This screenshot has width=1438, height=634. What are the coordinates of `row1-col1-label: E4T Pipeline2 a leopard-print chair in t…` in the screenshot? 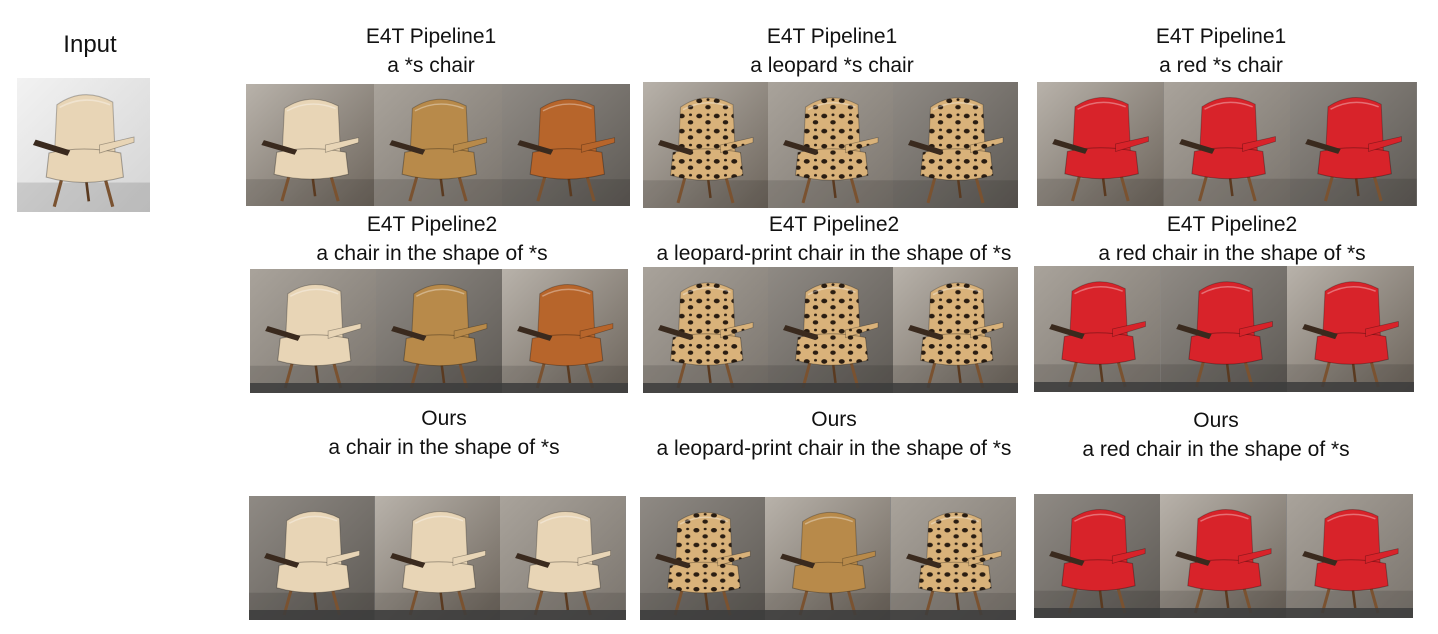 It's located at (834, 239).